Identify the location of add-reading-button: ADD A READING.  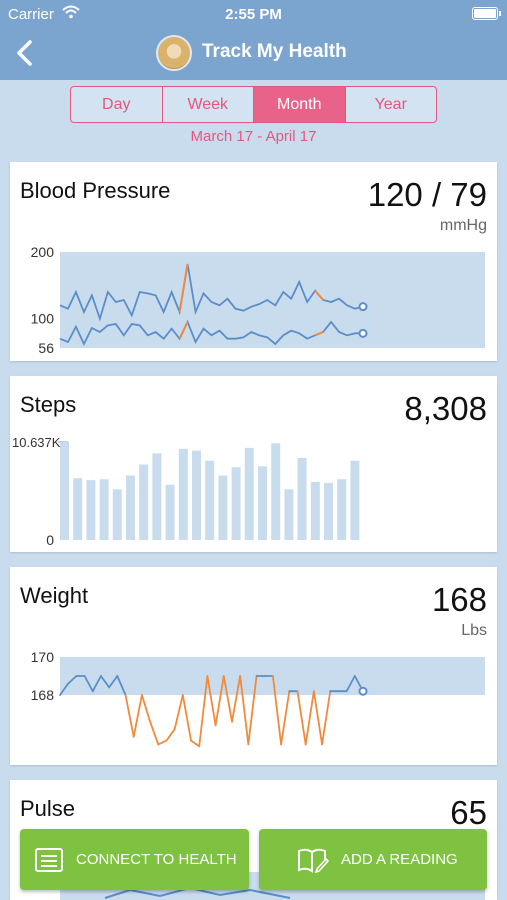
(373, 859).